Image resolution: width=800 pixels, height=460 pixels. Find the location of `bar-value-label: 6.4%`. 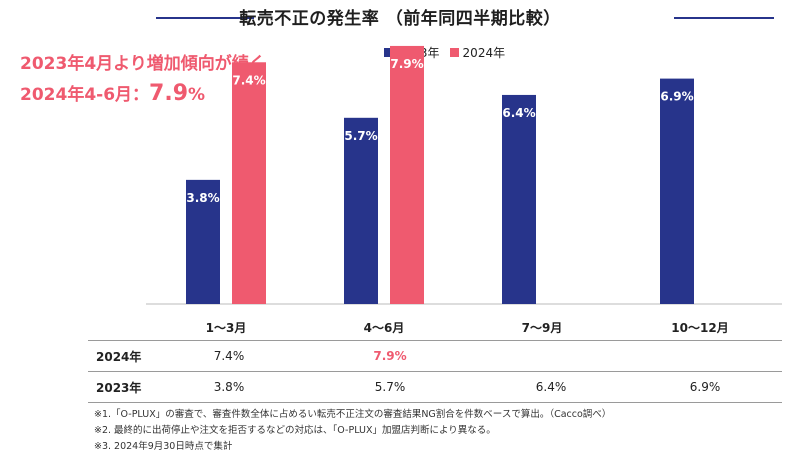

bar-value-label: 6.4% is located at coordinates (518, 113).